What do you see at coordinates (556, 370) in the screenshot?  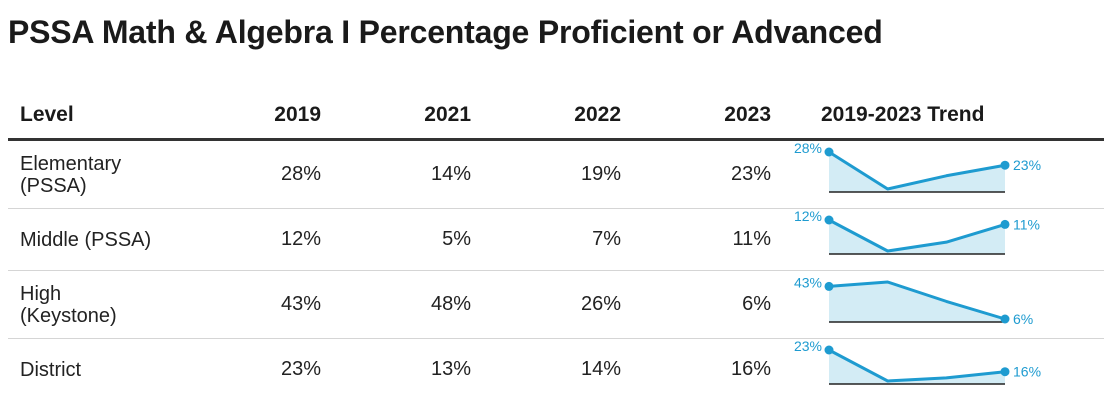 I see `table-row-district: District 23% 13% 14% 16% 23% 16%` at bounding box center [556, 370].